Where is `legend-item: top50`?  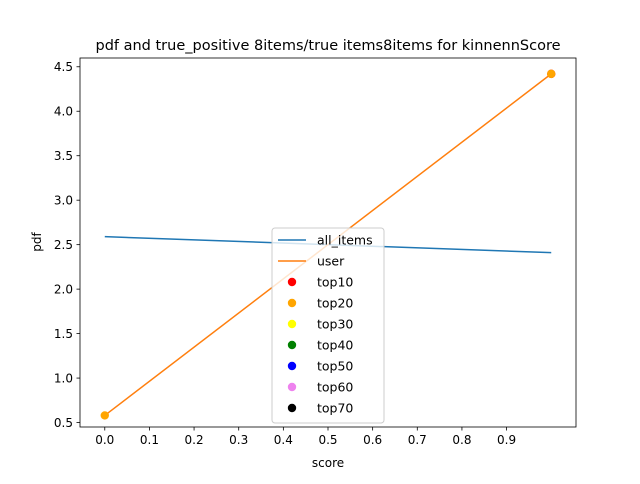
legend-item: top50 is located at coordinates (320, 366).